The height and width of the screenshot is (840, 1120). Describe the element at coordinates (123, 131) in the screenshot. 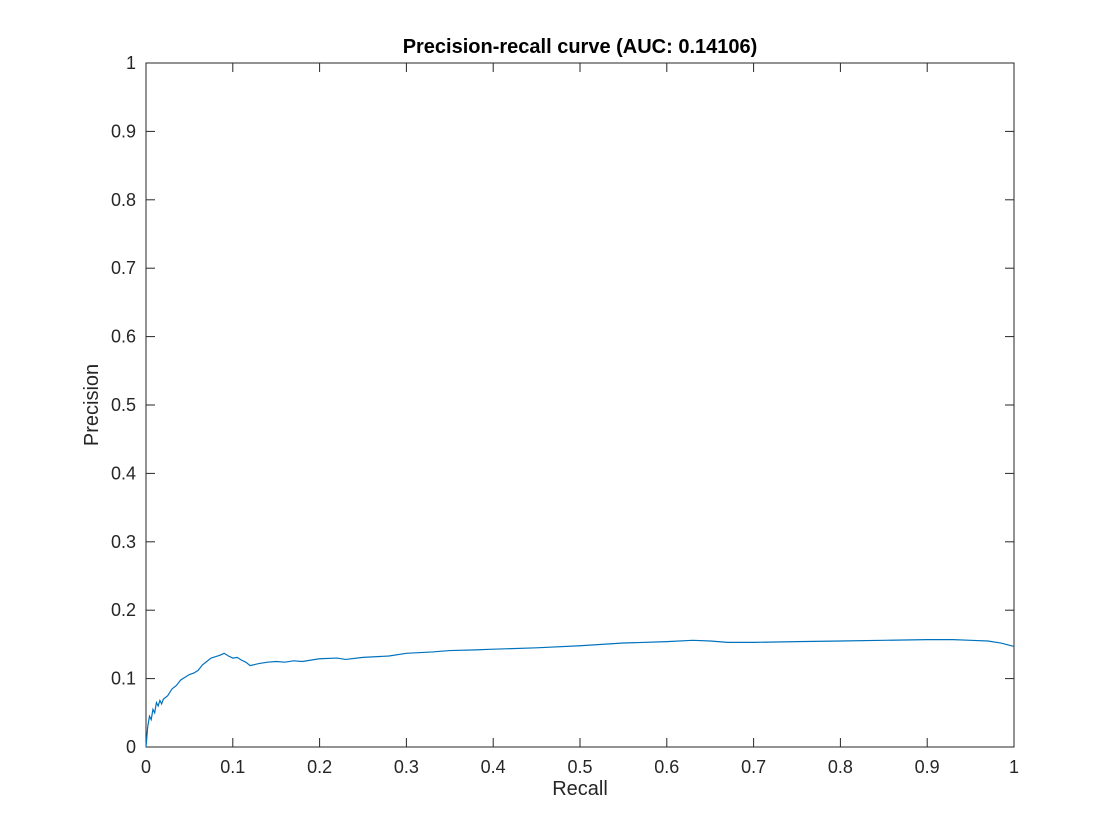

I see `y-tick-label: 0.9` at that location.